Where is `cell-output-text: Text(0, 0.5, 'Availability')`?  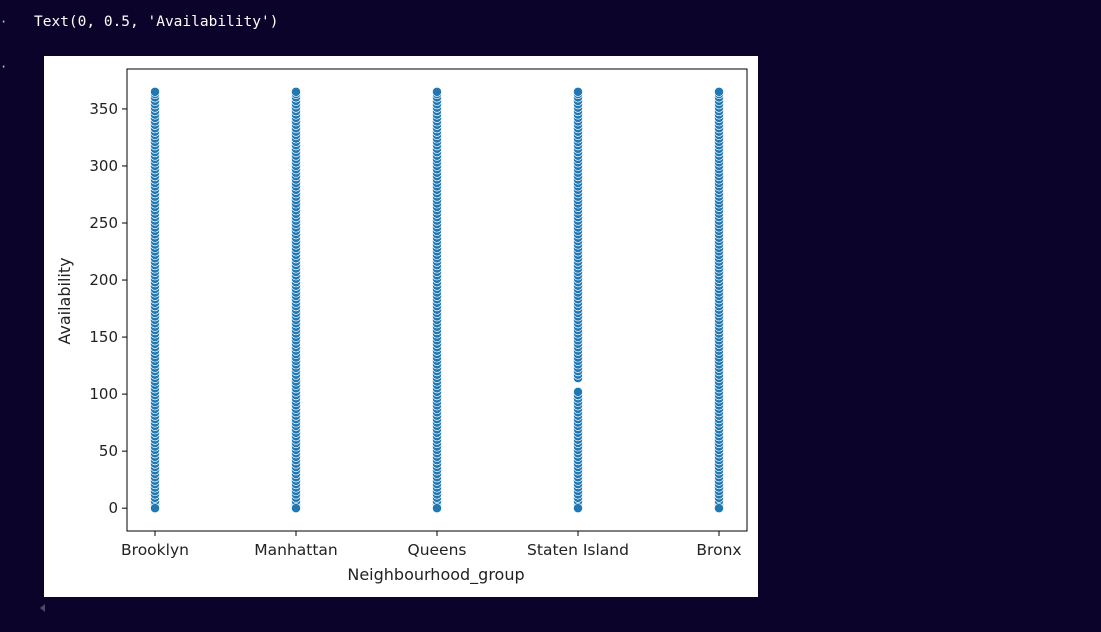
cell-output-text: Text(0, 0.5, 'Availability') is located at coordinates (156, 22).